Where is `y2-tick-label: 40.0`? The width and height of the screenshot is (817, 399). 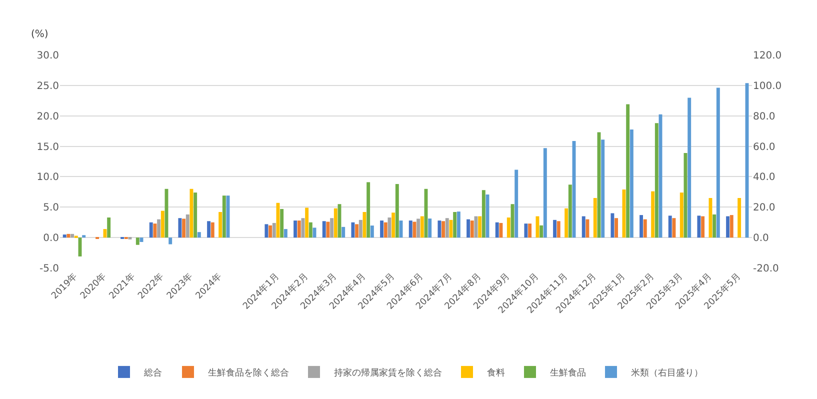 y2-tick-label: 40.0 is located at coordinates (764, 178).